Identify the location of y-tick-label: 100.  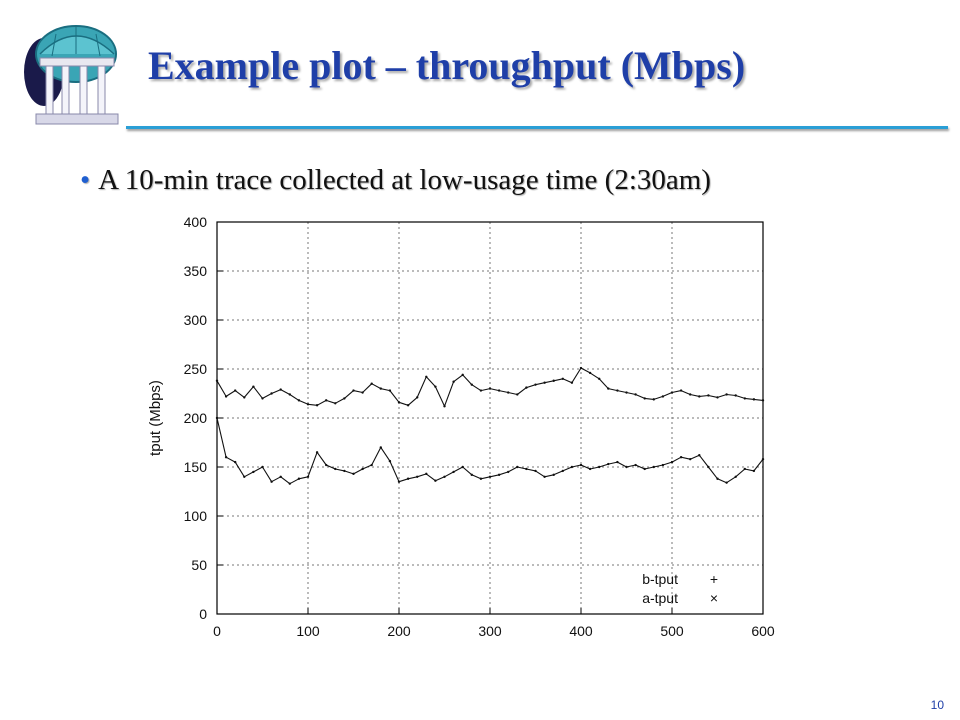
(196, 516).